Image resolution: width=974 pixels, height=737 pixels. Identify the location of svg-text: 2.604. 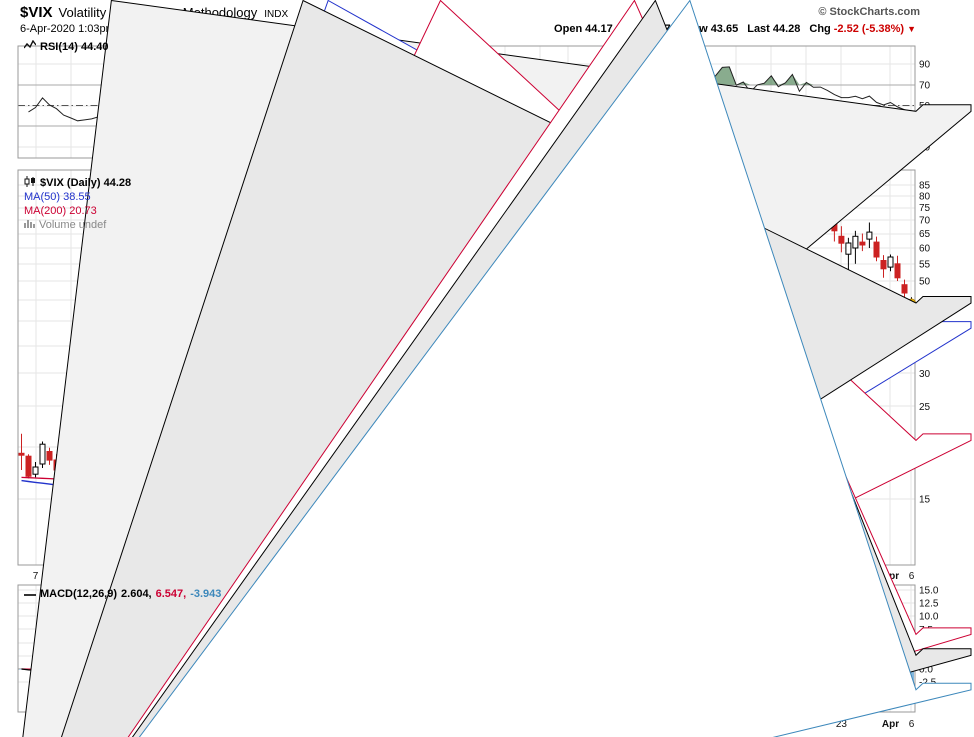
(939, 1).